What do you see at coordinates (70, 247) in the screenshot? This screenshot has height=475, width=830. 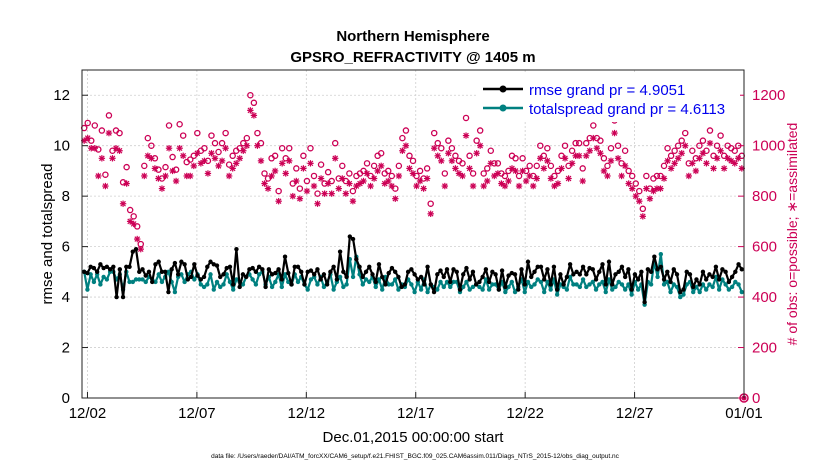 I see `left-axis: 0 2 4 6 8 10 12` at bounding box center [70, 247].